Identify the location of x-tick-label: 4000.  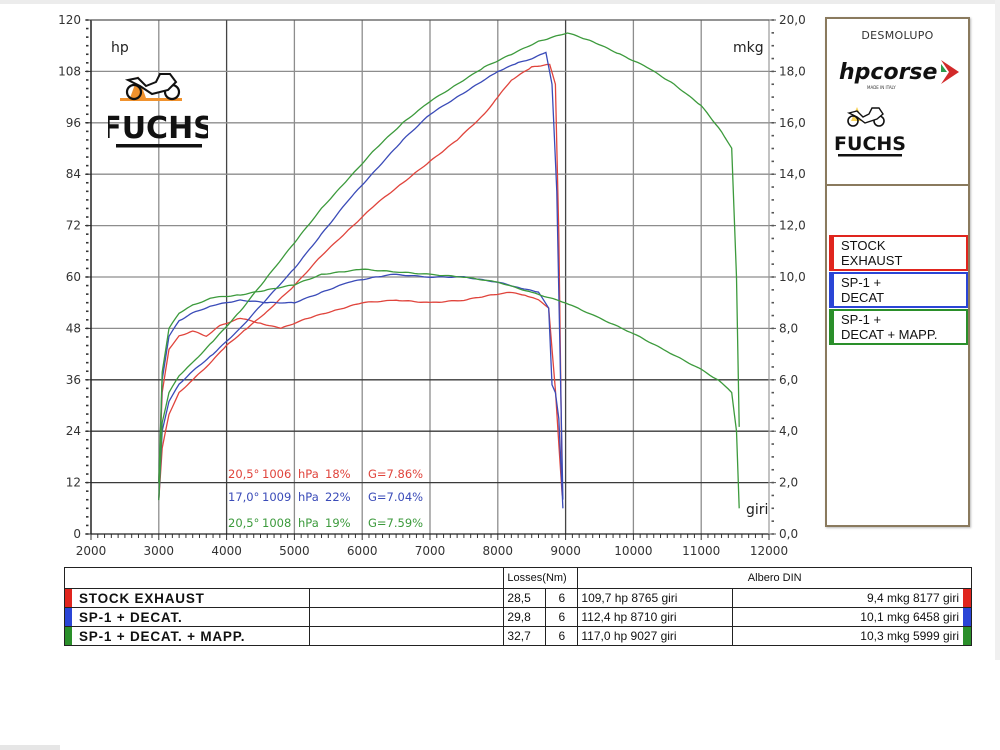
(226, 551).